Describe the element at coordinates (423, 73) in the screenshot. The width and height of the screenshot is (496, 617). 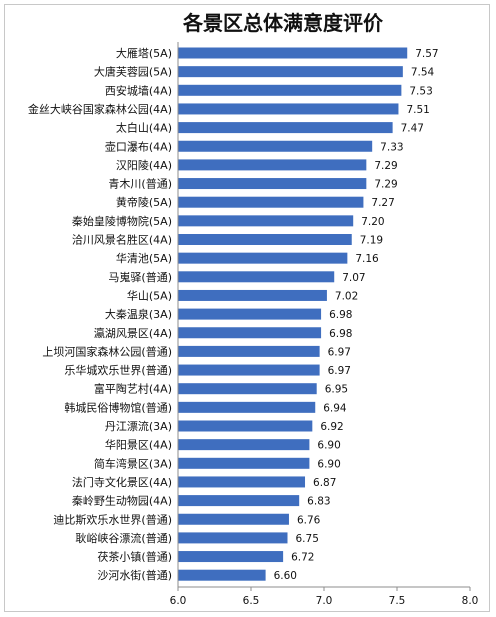
I see `value-label-2: 7.54` at that location.